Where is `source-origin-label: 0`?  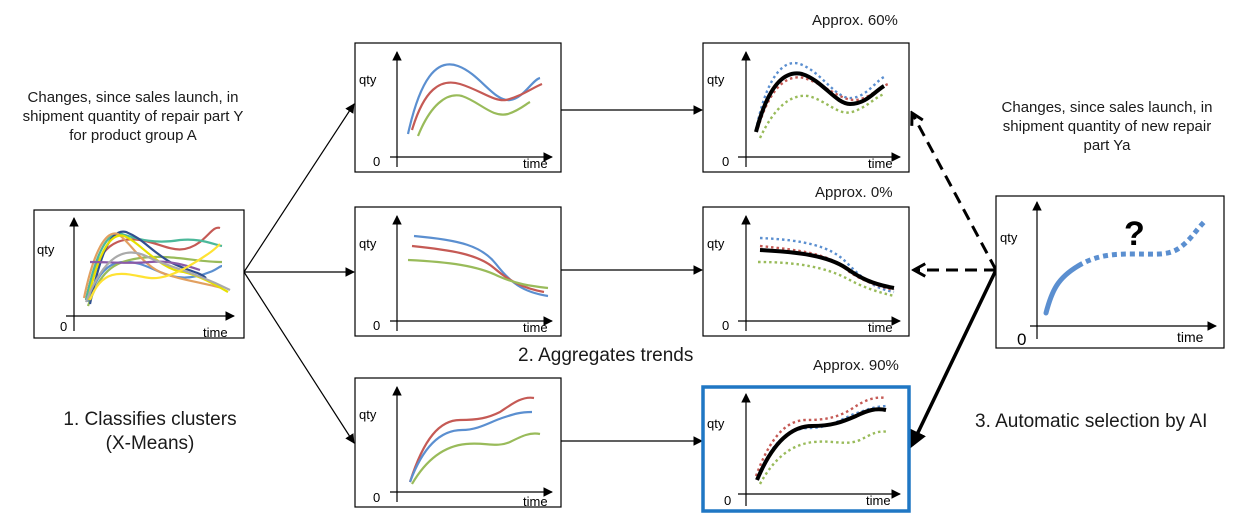
source-origin-label: 0 is located at coordinates (63, 326).